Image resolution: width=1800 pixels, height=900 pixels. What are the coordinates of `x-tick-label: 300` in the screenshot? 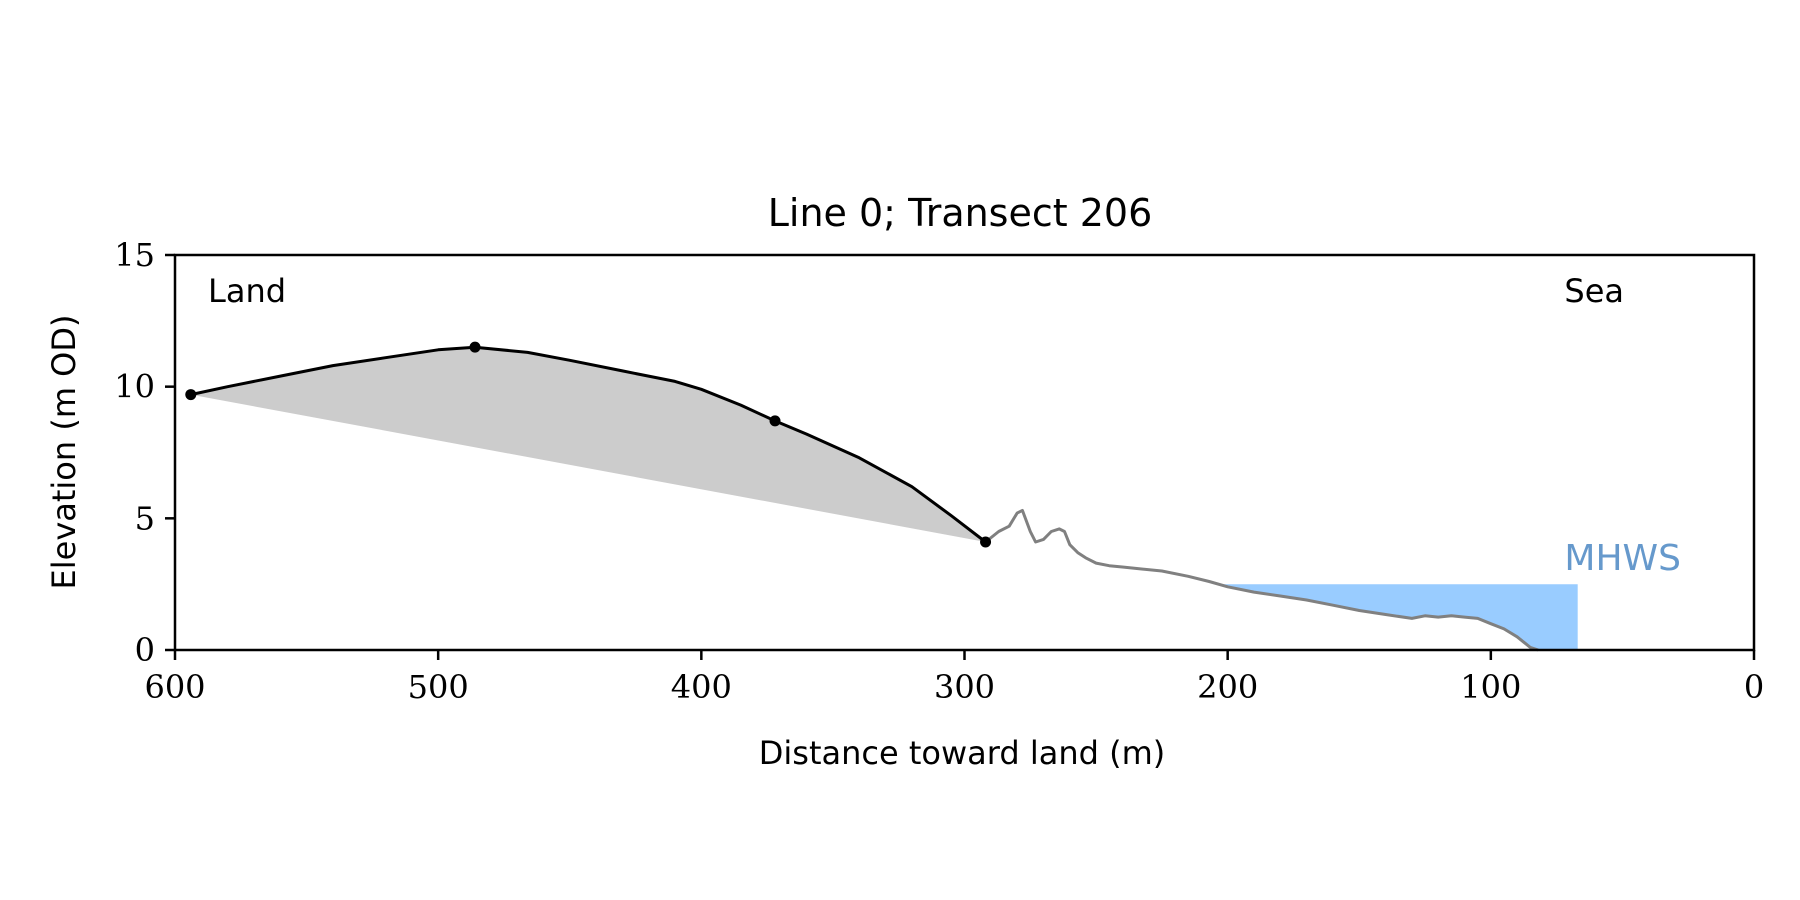 It's located at (964, 687).